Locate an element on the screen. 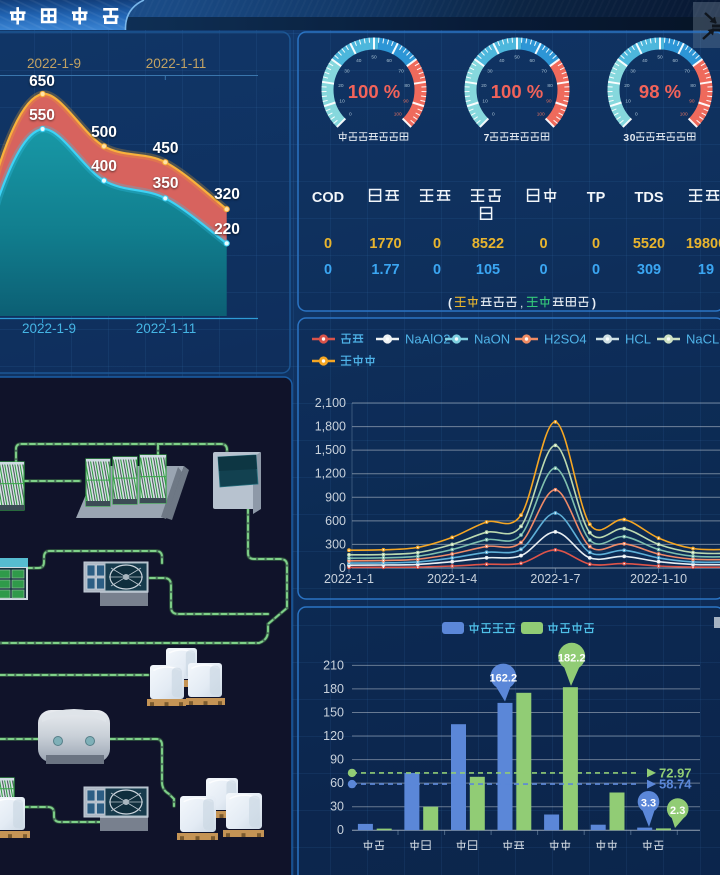  svg-text: 1,500 is located at coordinates (330, 450).